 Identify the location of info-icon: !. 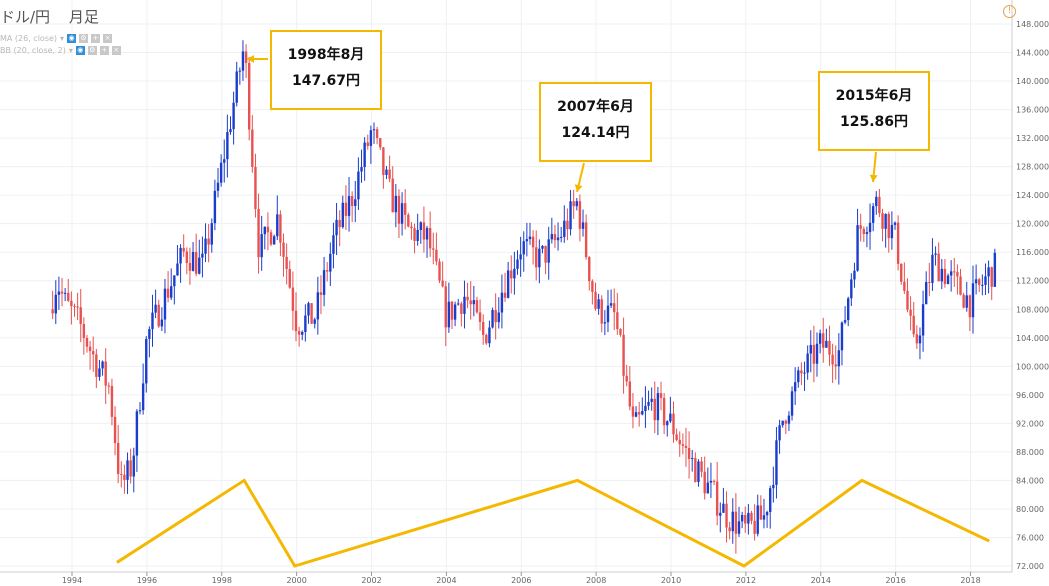
(1009, 11).